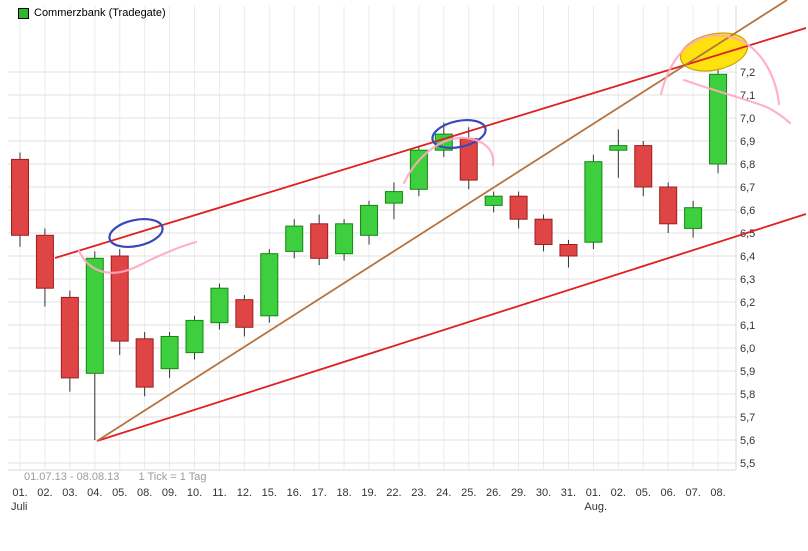 The height and width of the screenshot is (551, 808). What do you see at coordinates (747, 303) in the screenshot?
I see `y-axis-label: 6,2` at bounding box center [747, 303].